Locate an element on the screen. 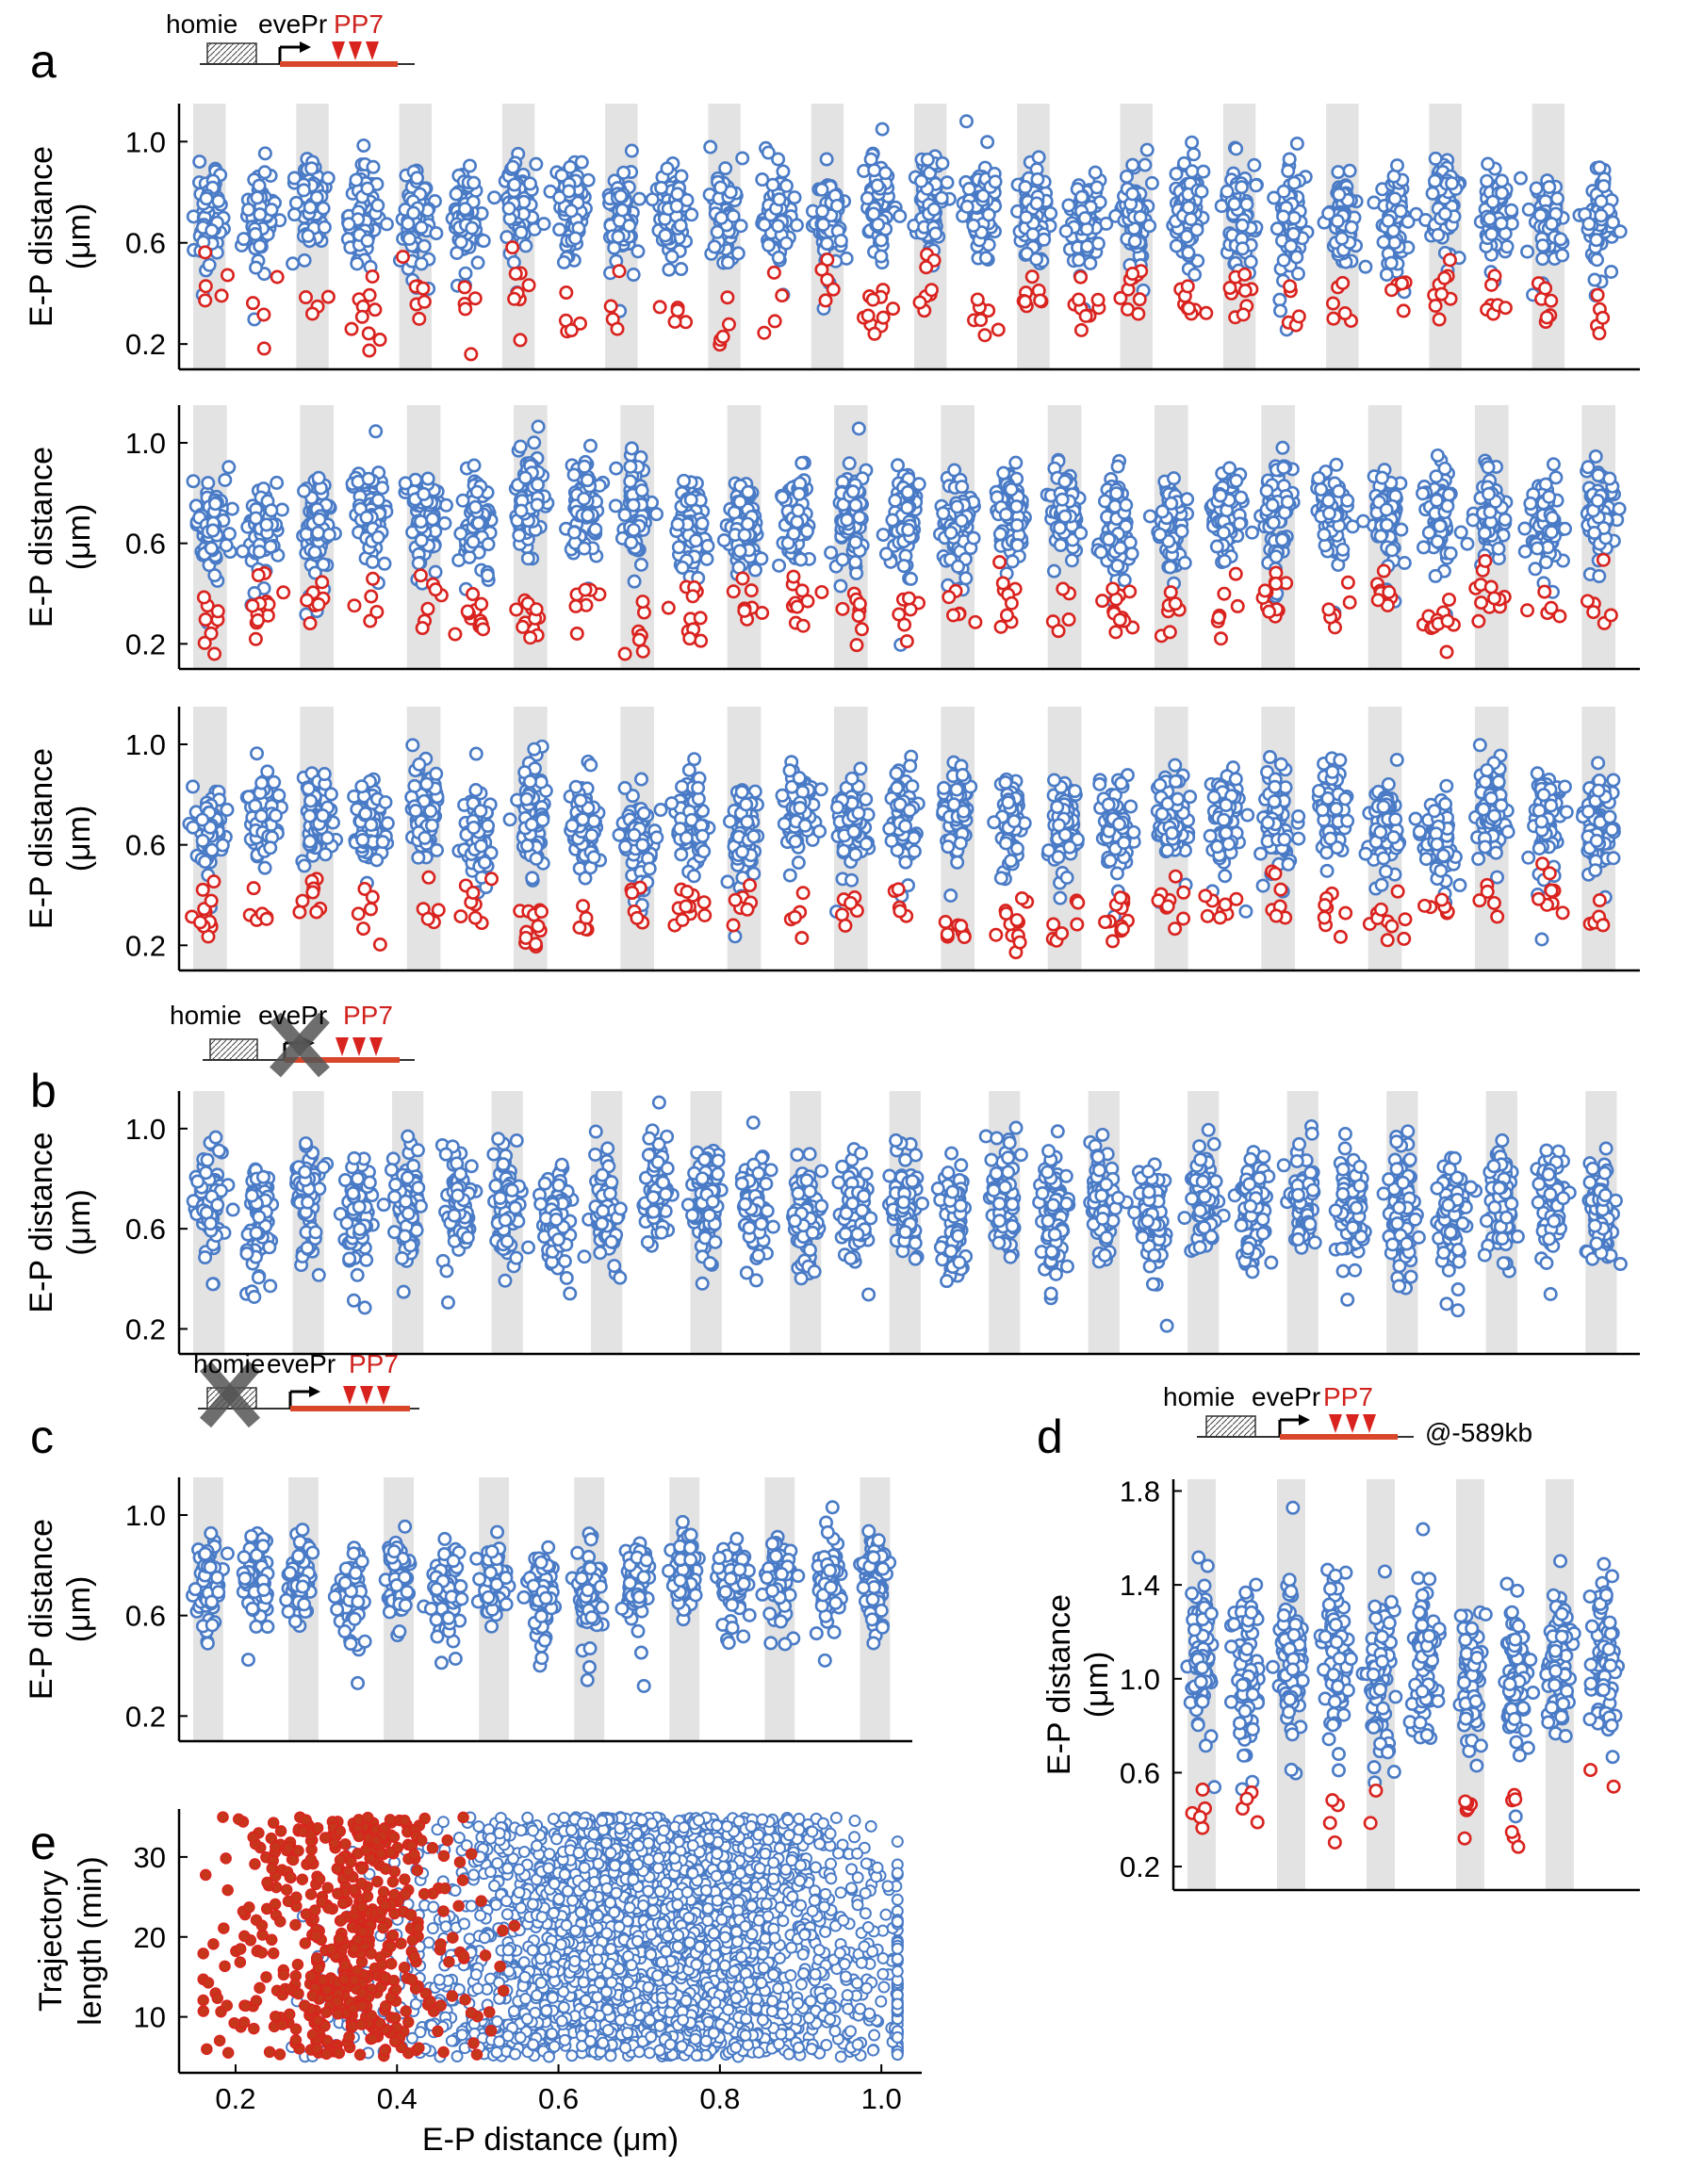 Image resolution: width=1687 pixels, height=2184 pixels. construct-reporter-label: PP7 is located at coordinates (1348, 1396).